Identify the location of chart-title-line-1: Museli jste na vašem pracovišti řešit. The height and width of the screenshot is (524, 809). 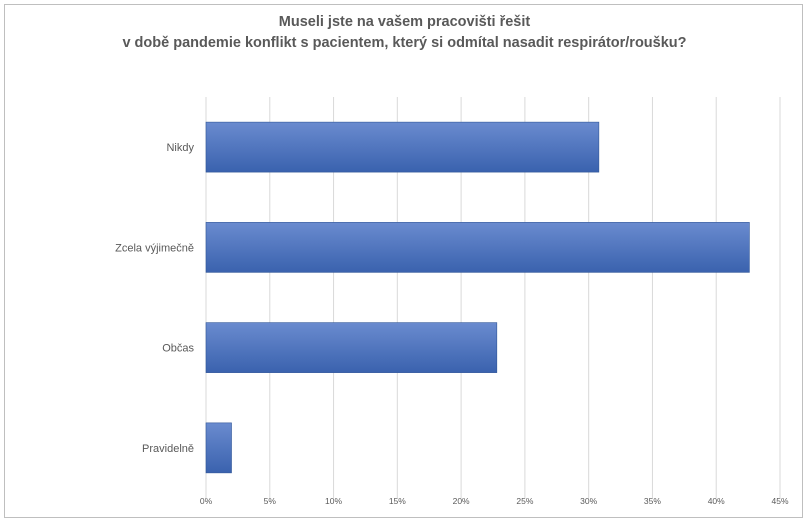
(404, 22).